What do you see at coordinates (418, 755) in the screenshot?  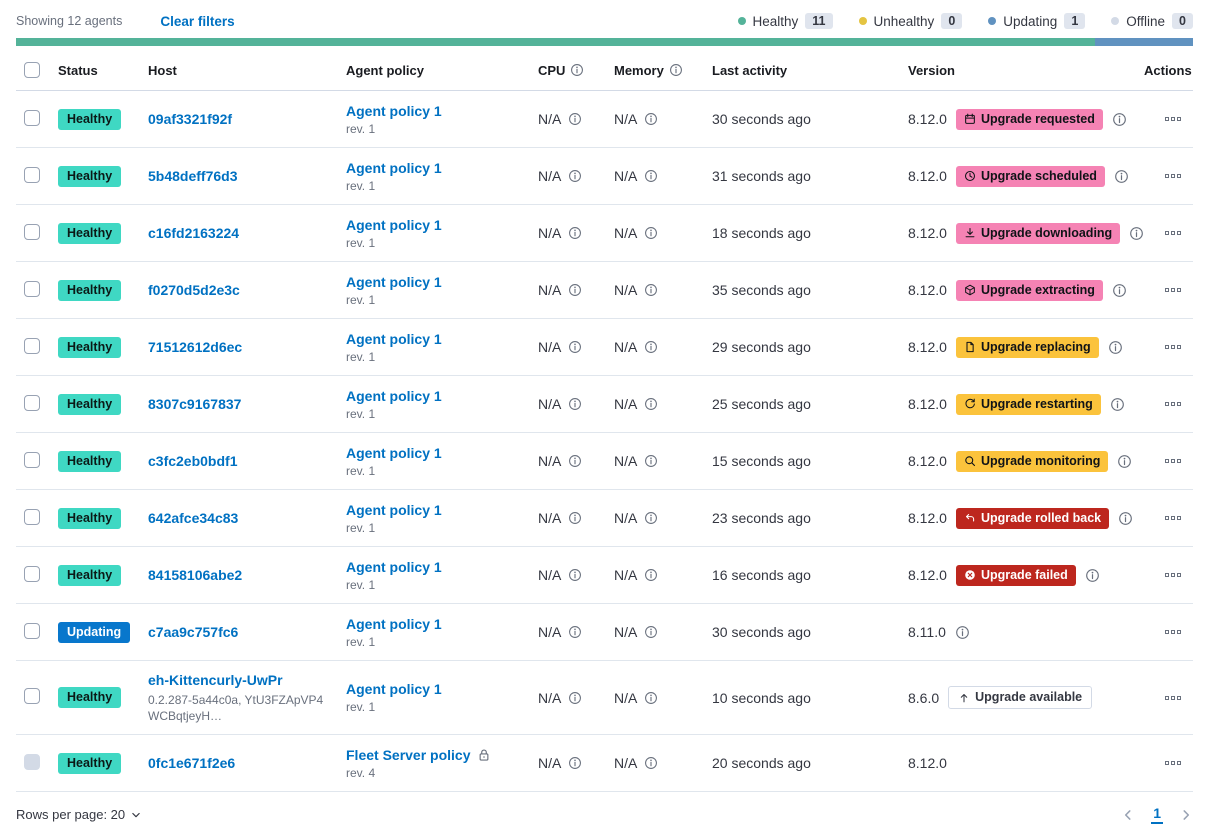 I see `agent-policy-link: Fleet Server policy` at bounding box center [418, 755].